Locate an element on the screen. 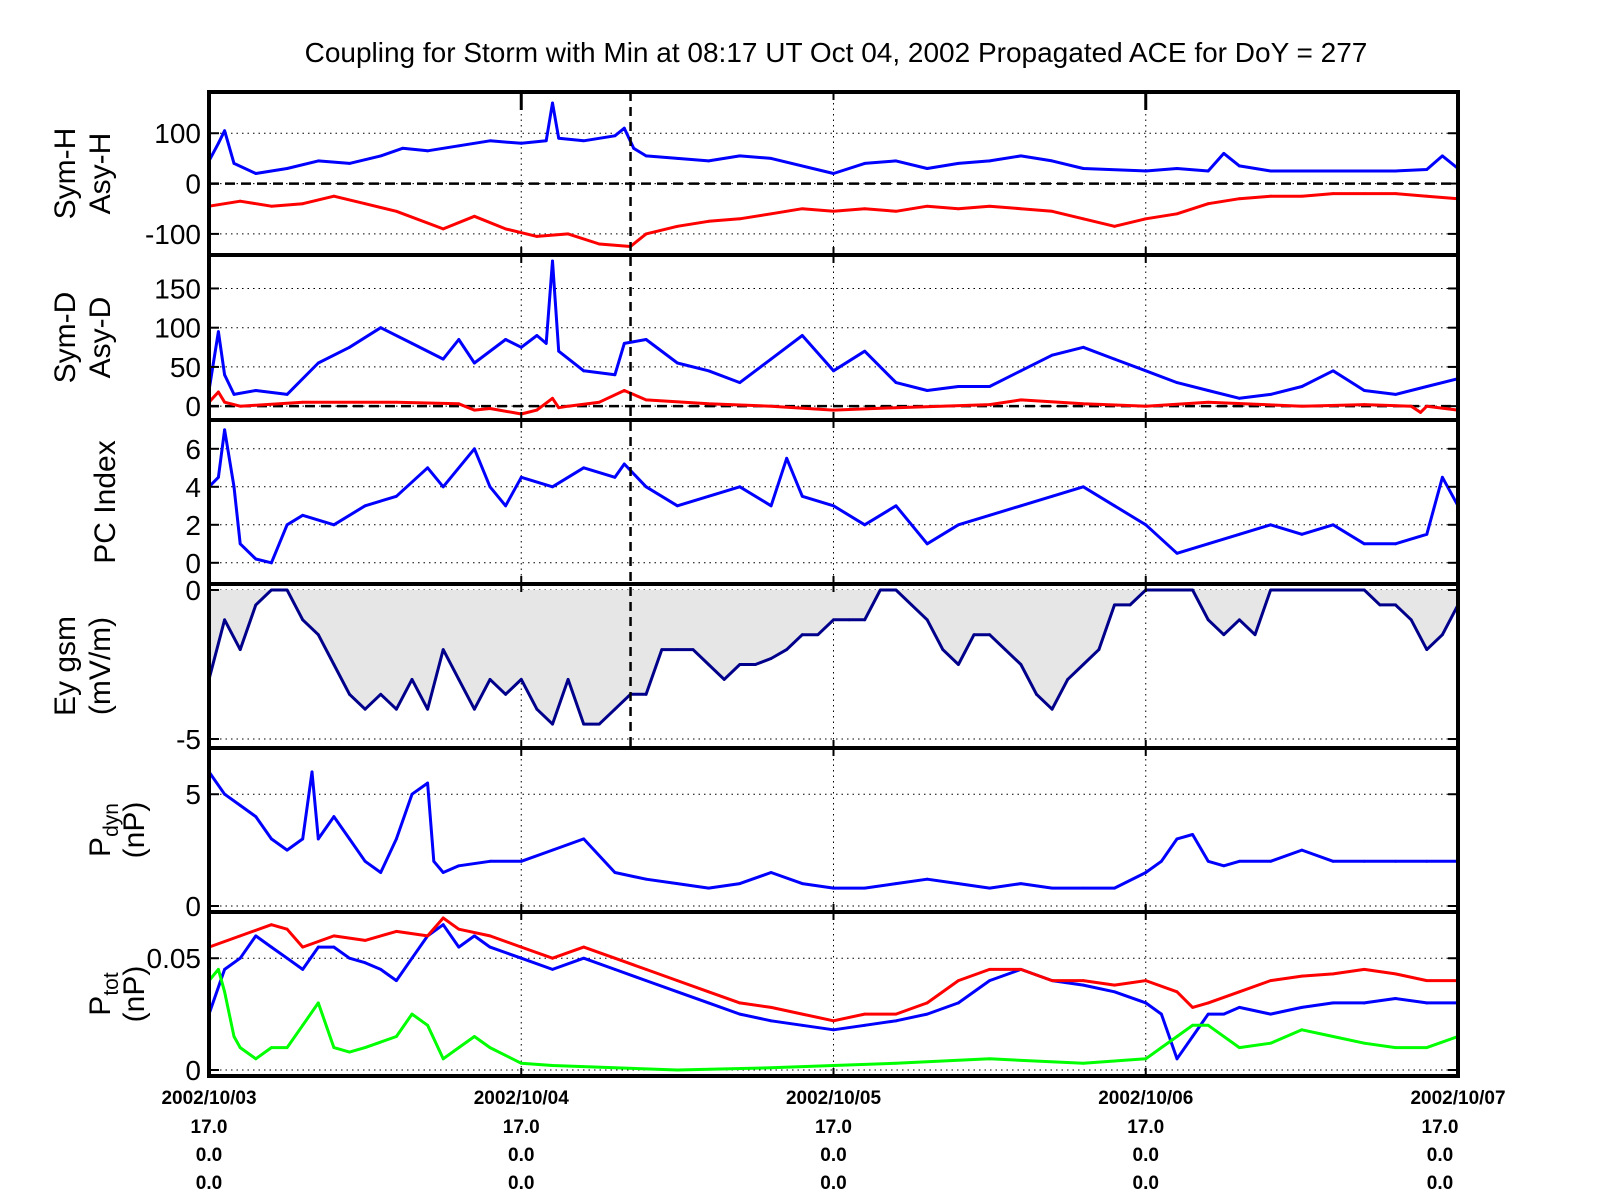 The image size is (1601, 1200). x-tick-date: 2002/10/03 is located at coordinates (208, 1098).